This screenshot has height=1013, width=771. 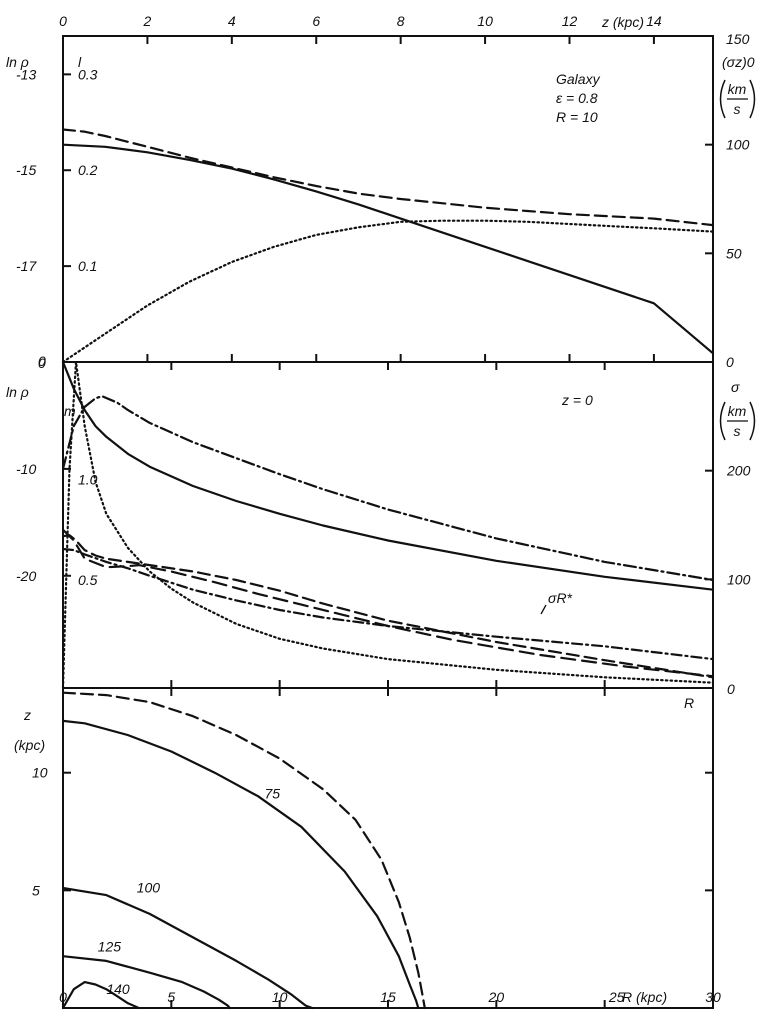 I want to click on bottom-x-tick-label-2: 10, so click(x=280, y=997).